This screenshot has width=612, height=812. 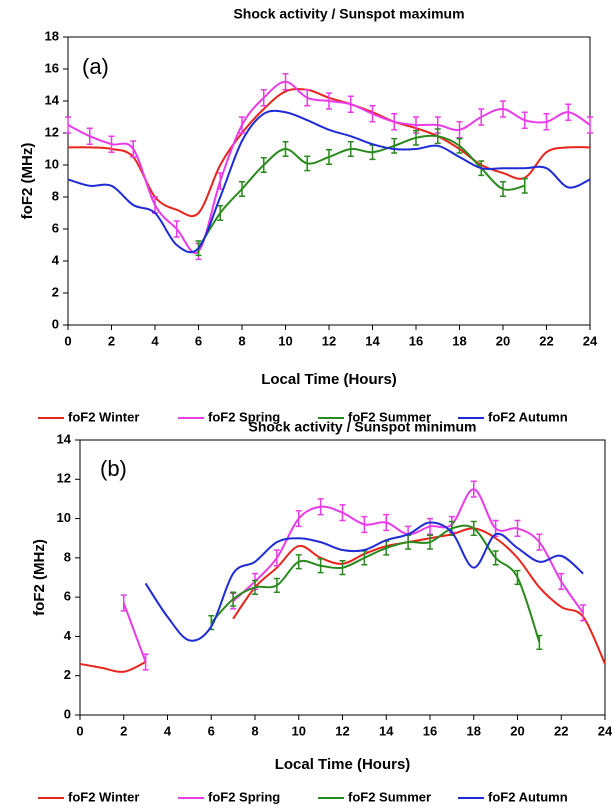 What do you see at coordinates (254, 730) in the screenshot?
I see `x-tick-label: 8` at bounding box center [254, 730].